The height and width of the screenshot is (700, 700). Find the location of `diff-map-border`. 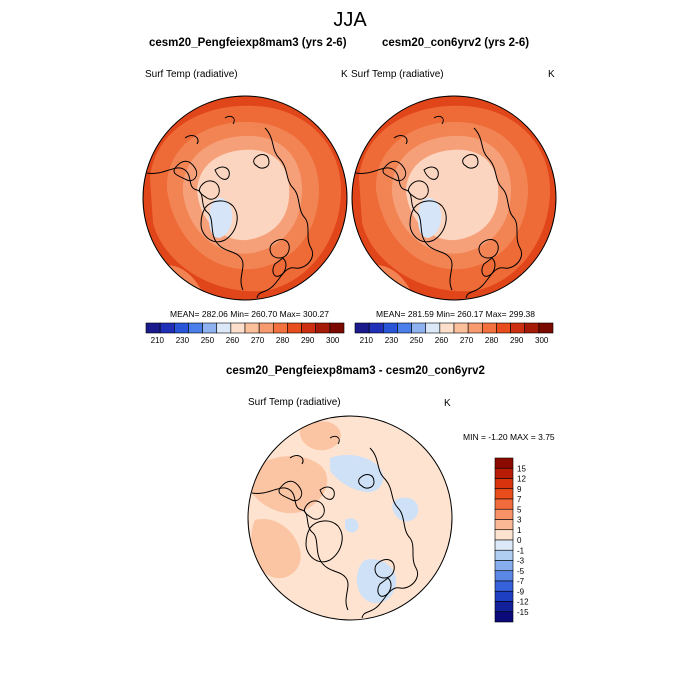

diff-map-border is located at coordinates (350, 518).